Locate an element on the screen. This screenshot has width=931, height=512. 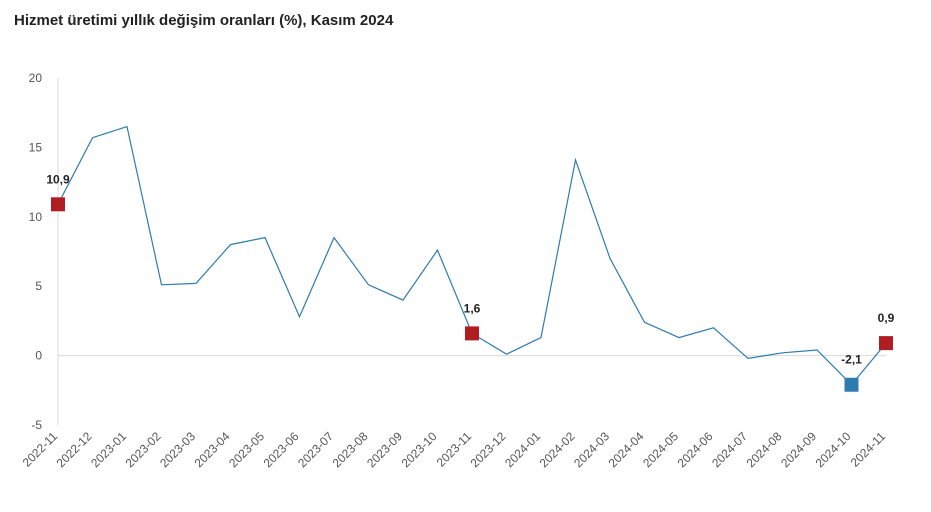
x-tick-label: 2024-09 is located at coordinates (798, 449).